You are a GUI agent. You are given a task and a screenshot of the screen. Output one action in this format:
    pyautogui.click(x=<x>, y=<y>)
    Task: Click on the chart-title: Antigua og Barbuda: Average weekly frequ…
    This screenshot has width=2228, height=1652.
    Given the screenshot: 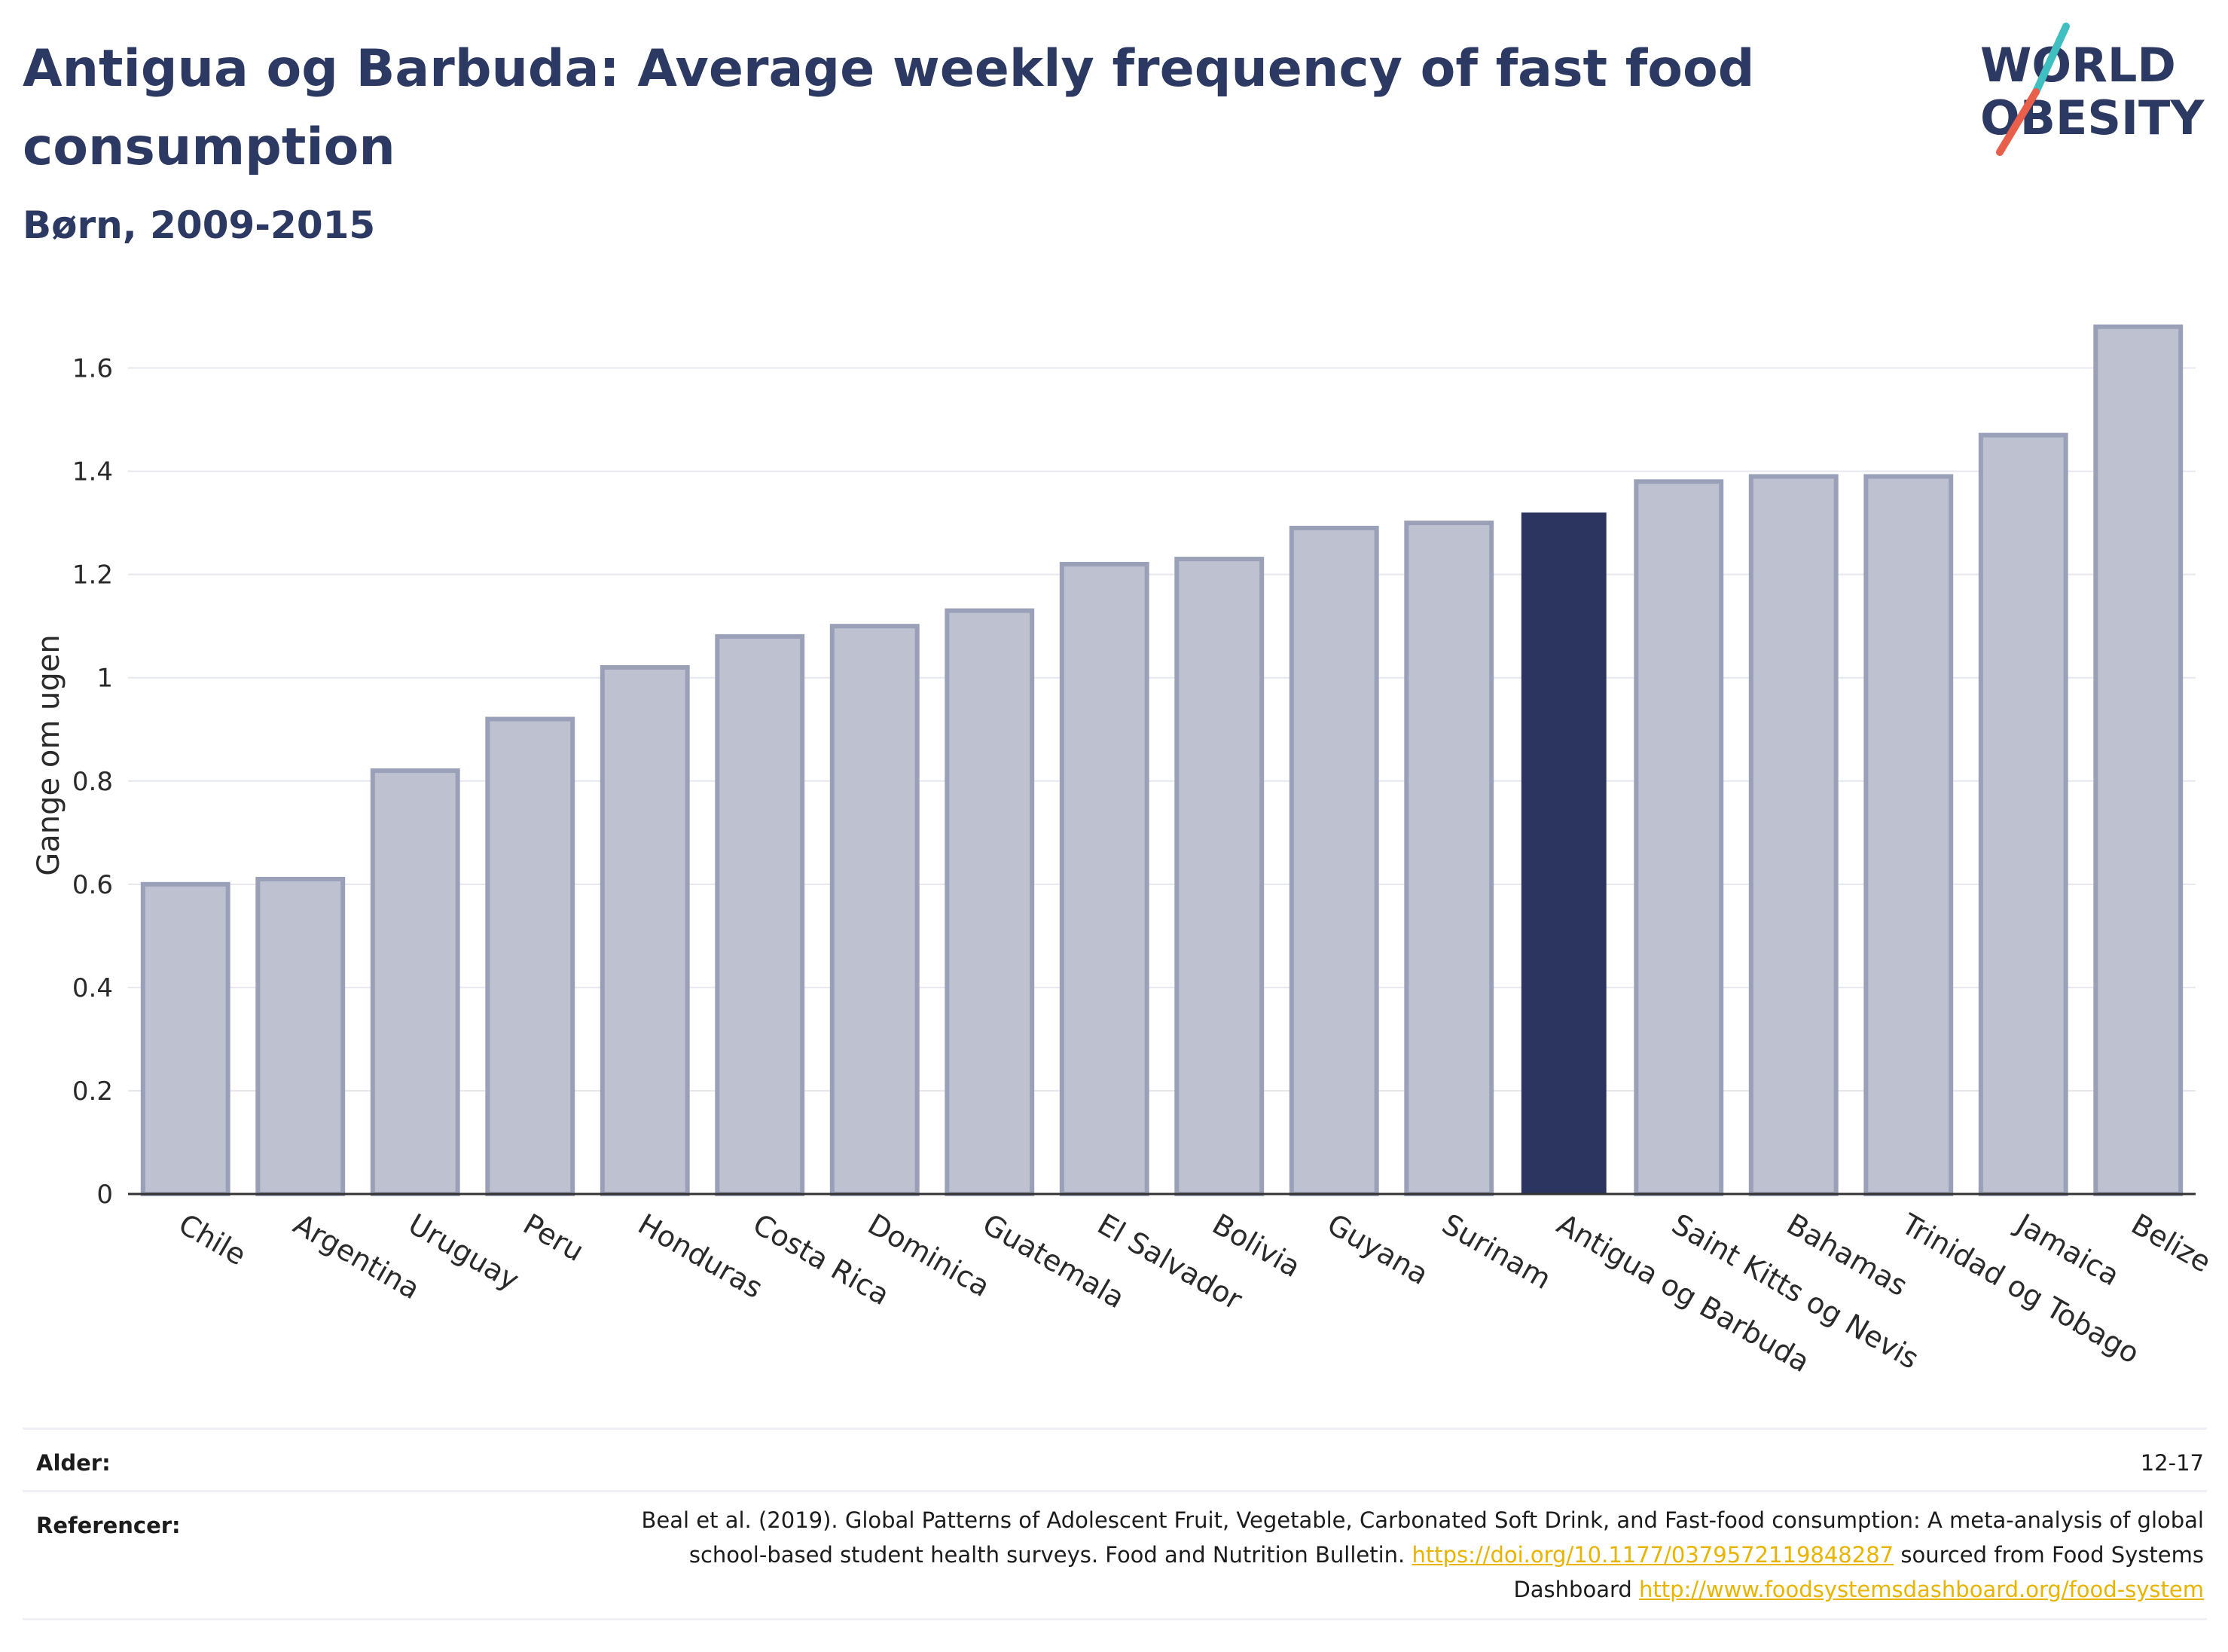 What is the action you would take?
    pyautogui.click(x=889, y=108)
    